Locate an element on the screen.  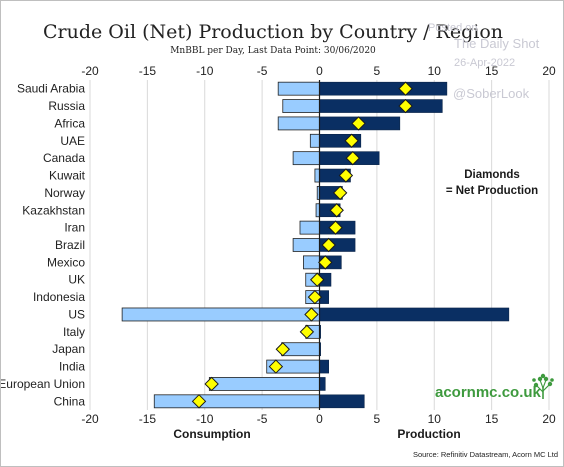
bottom-tick-label: -10 is located at coordinates (205, 419).